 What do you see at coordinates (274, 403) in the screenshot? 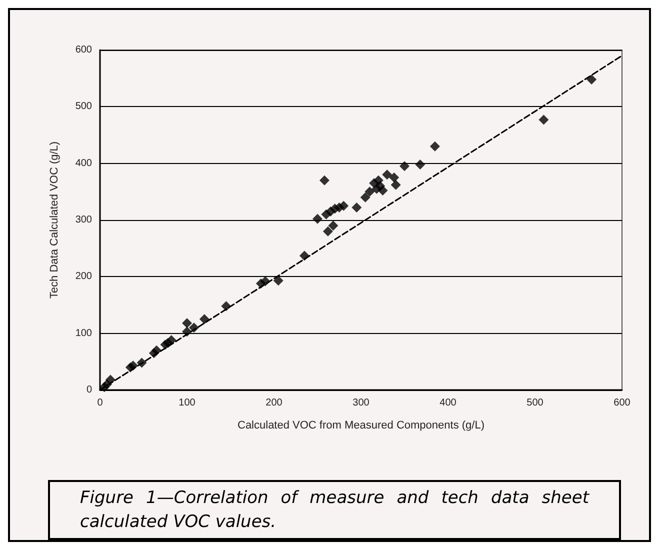
I see `x-tick-label: 200` at bounding box center [274, 403].